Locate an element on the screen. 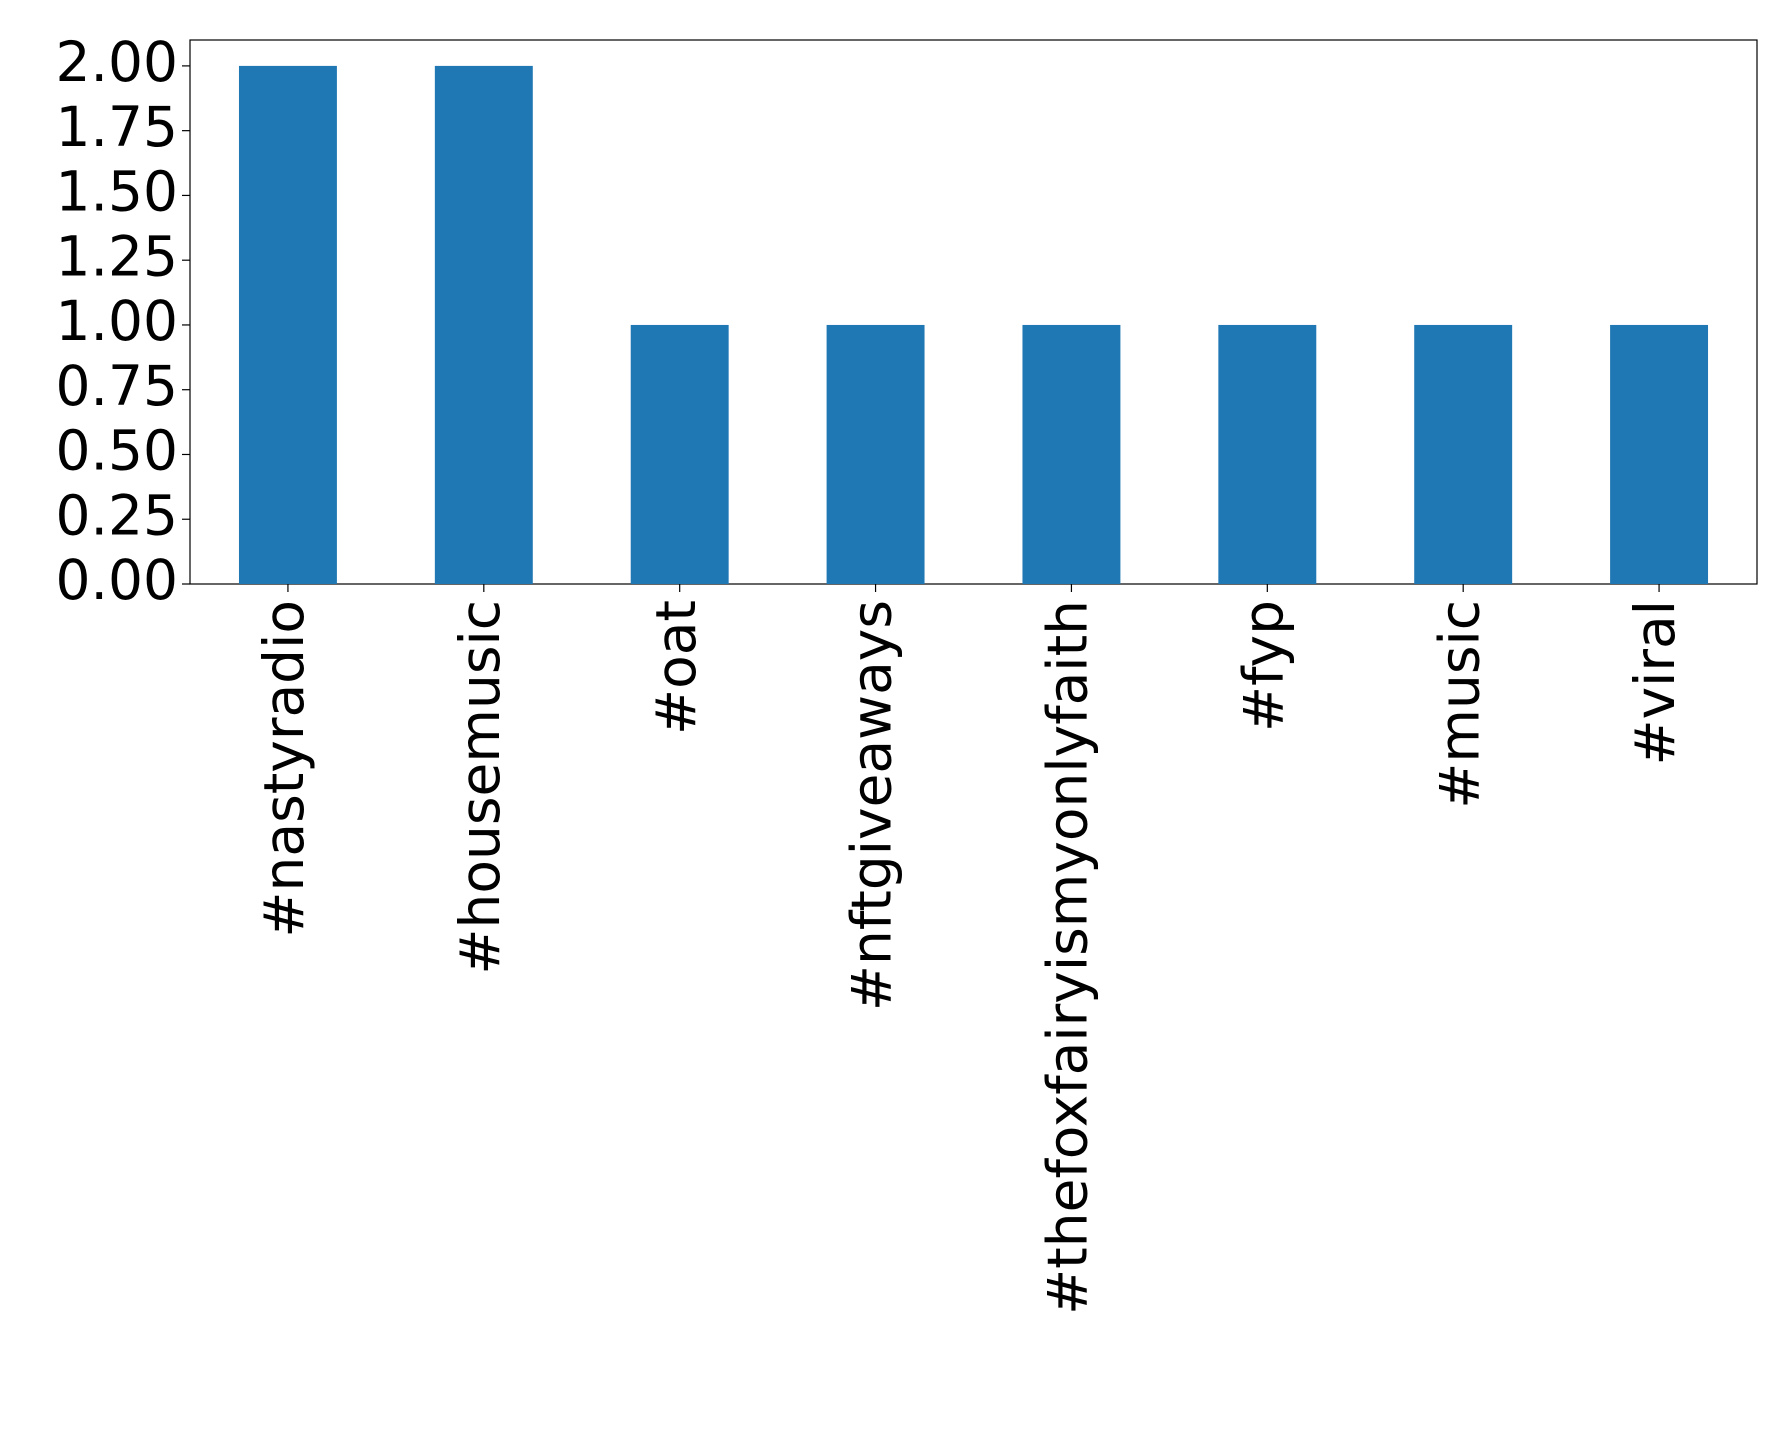 The image size is (1778, 1440). y-tick-label: 1.00 is located at coordinates (117, 321).